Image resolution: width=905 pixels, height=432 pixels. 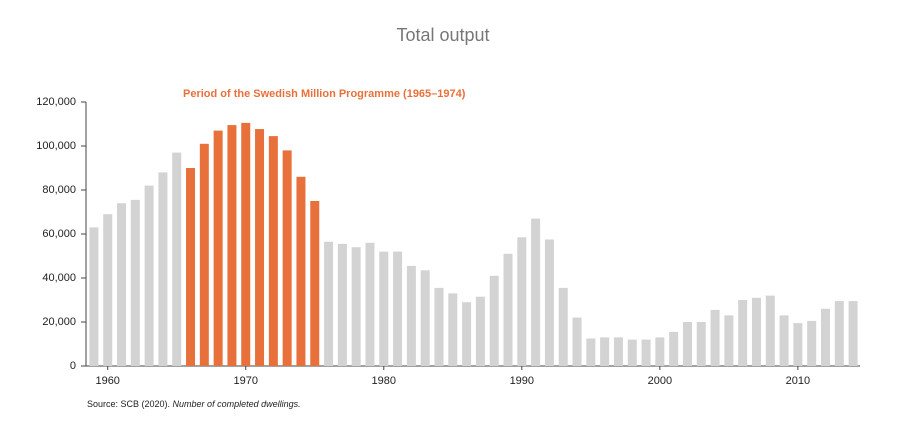 What do you see at coordinates (237, 404) in the screenshot?
I see `source-note: Number of completed dwellings.` at bounding box center [237, 404].